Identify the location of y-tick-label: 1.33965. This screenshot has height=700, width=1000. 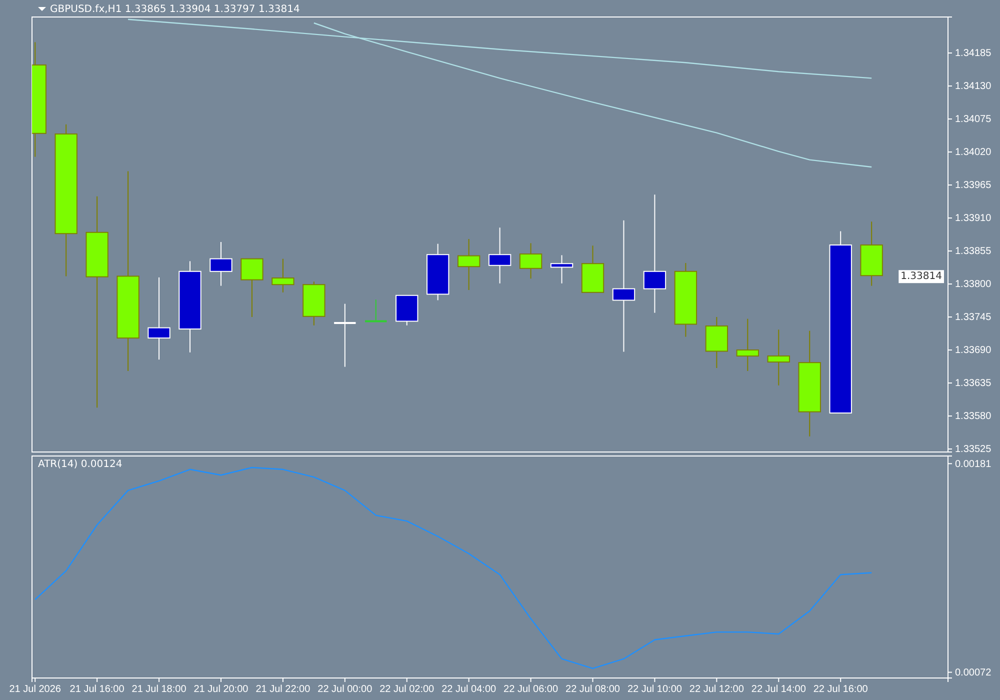
(973, 186).